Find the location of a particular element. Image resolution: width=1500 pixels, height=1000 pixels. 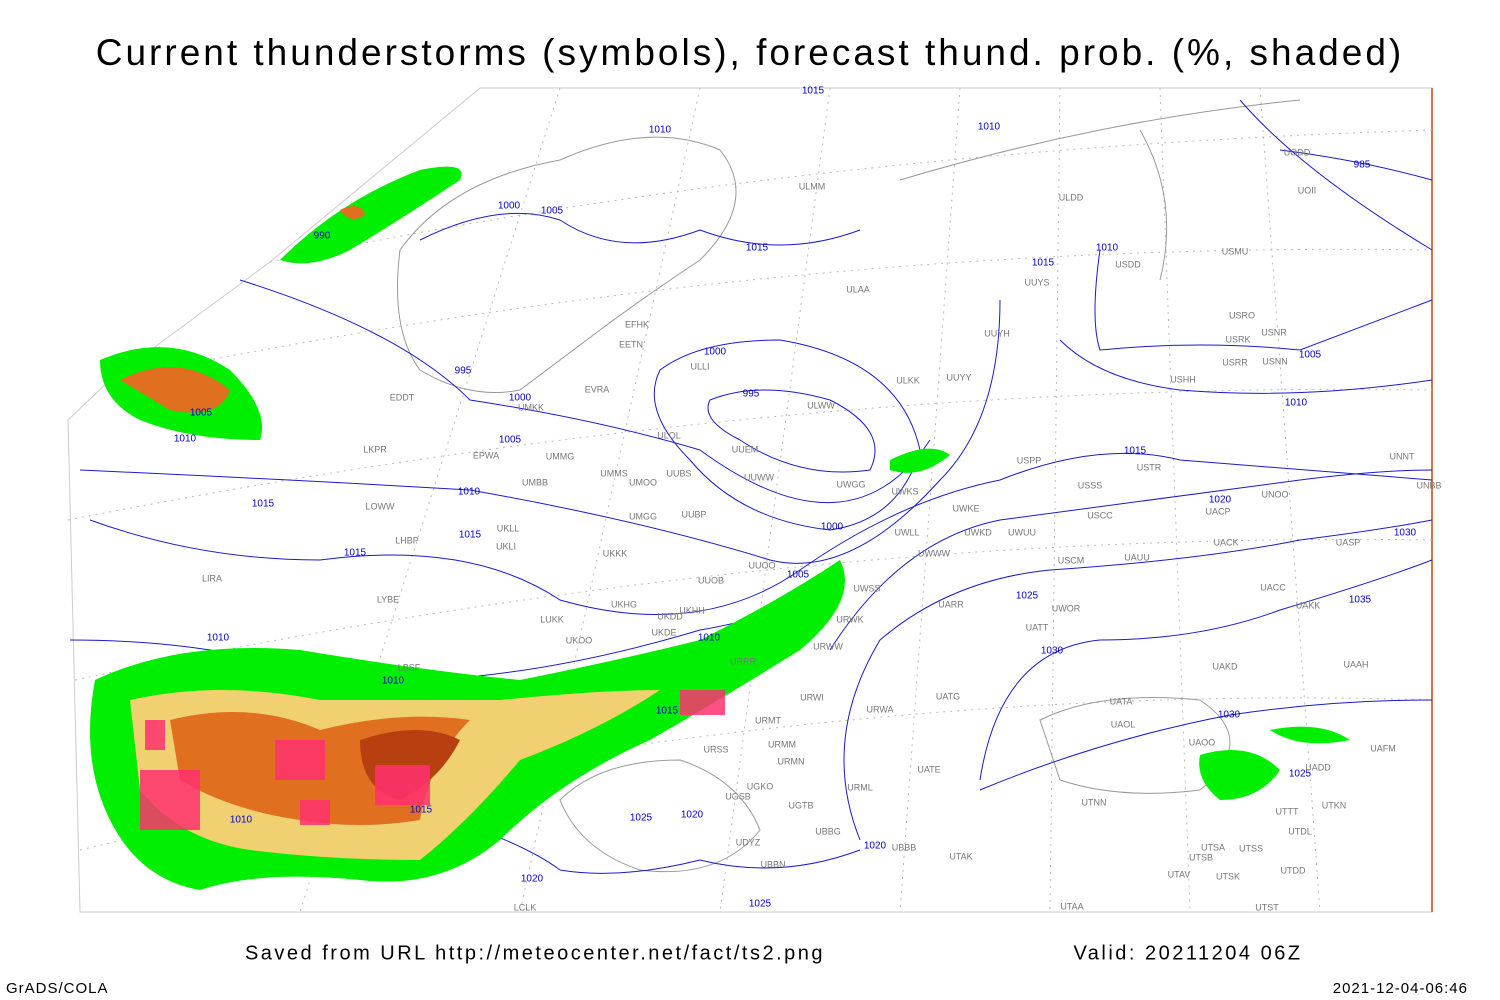

station-code: UAOL is located at coordinates (1123, 724).